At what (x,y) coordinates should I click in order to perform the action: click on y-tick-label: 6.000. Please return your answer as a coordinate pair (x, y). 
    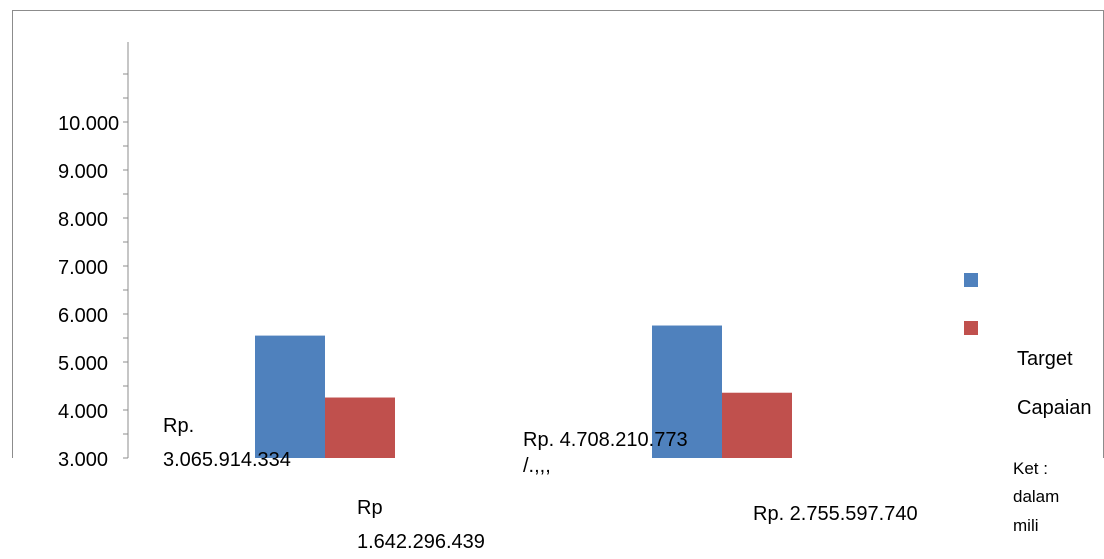
    Looking at the image, I should click on (83, 316).